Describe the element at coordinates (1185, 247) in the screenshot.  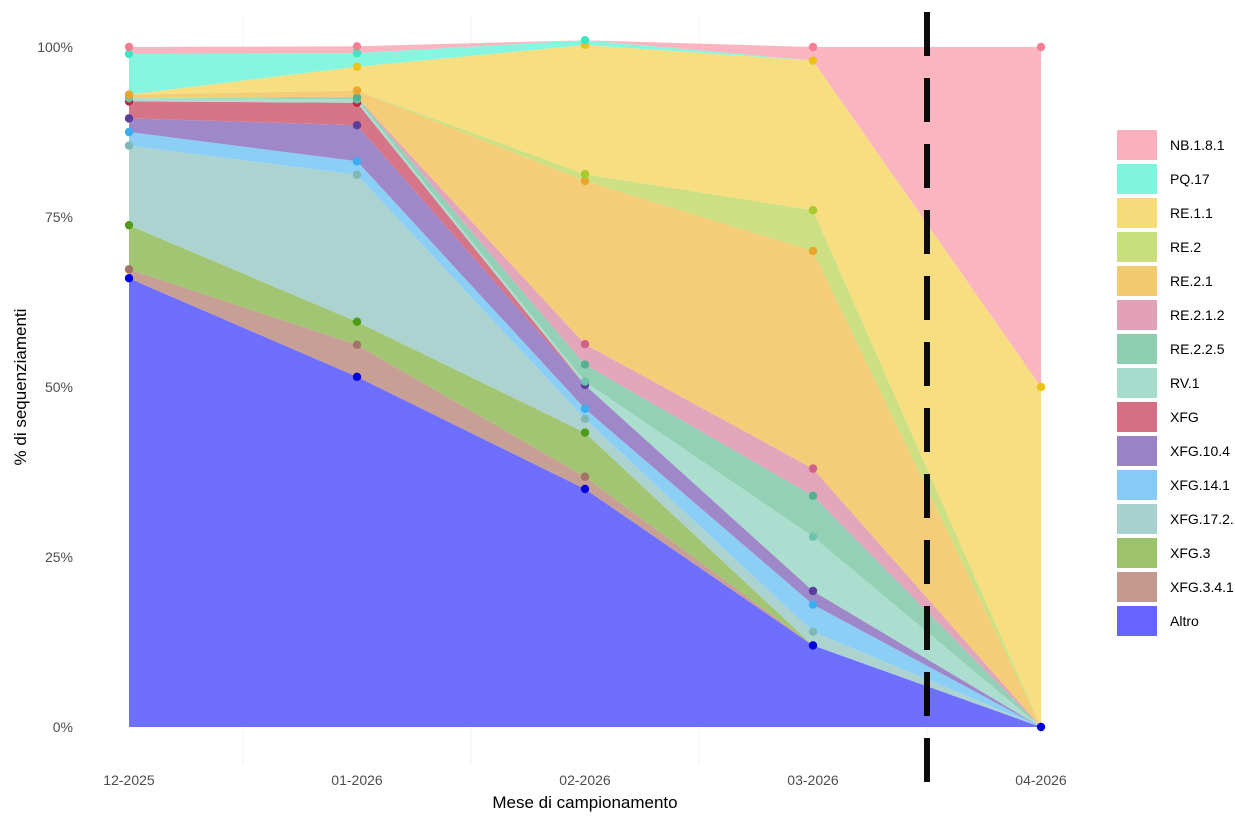
I see `legend-label: RE.2` at that location.